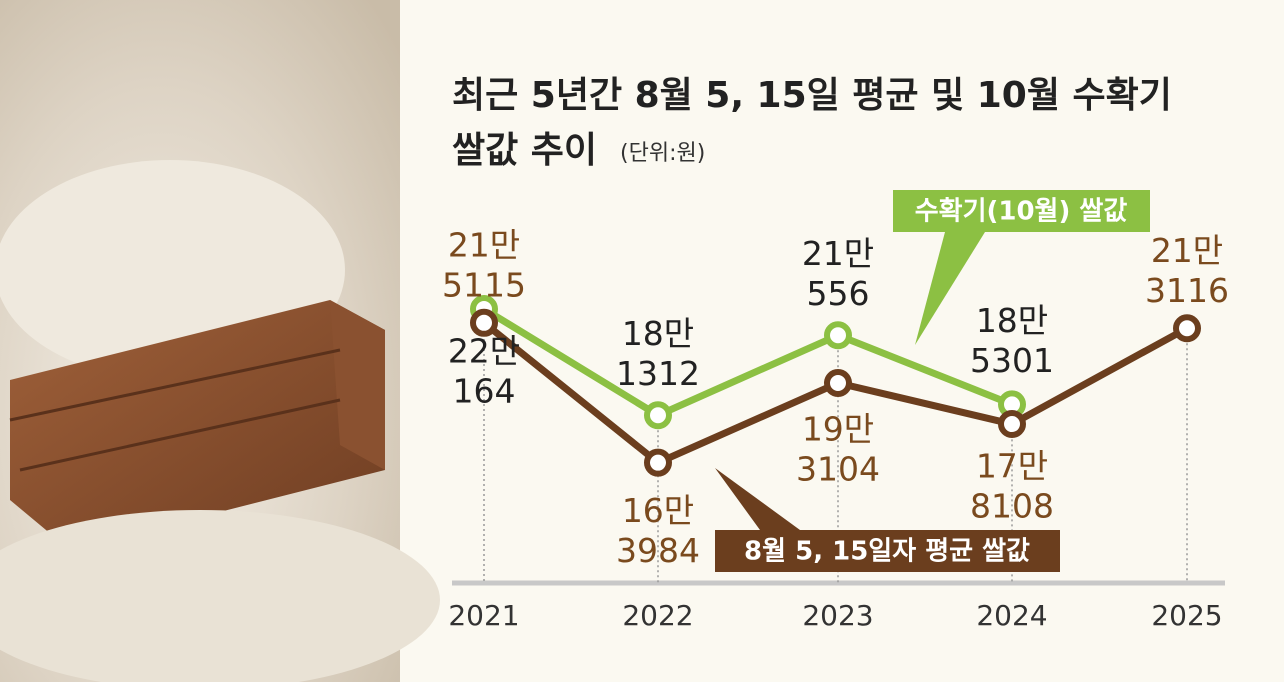 The width and height of the screenshot is (1284, 682). Describe the element at coordinates (1186, 615) in the screenshot. I see `x-tick-label: 2025` at that location.